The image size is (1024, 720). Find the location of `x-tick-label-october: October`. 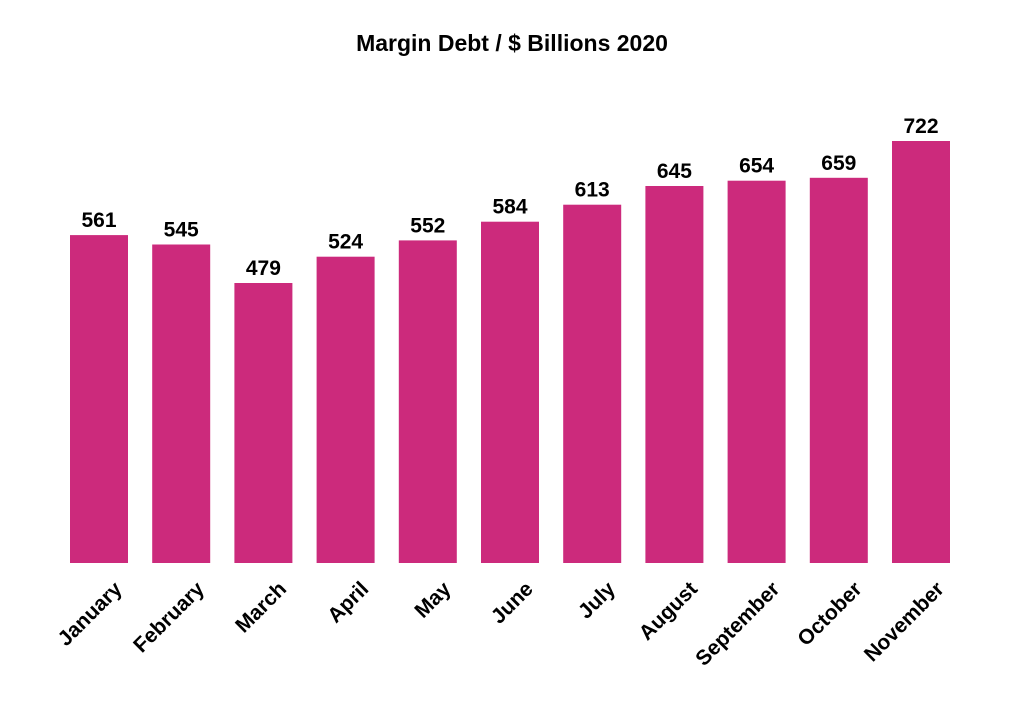

x-tick-label-october: October is located at coordinates (829, 613).